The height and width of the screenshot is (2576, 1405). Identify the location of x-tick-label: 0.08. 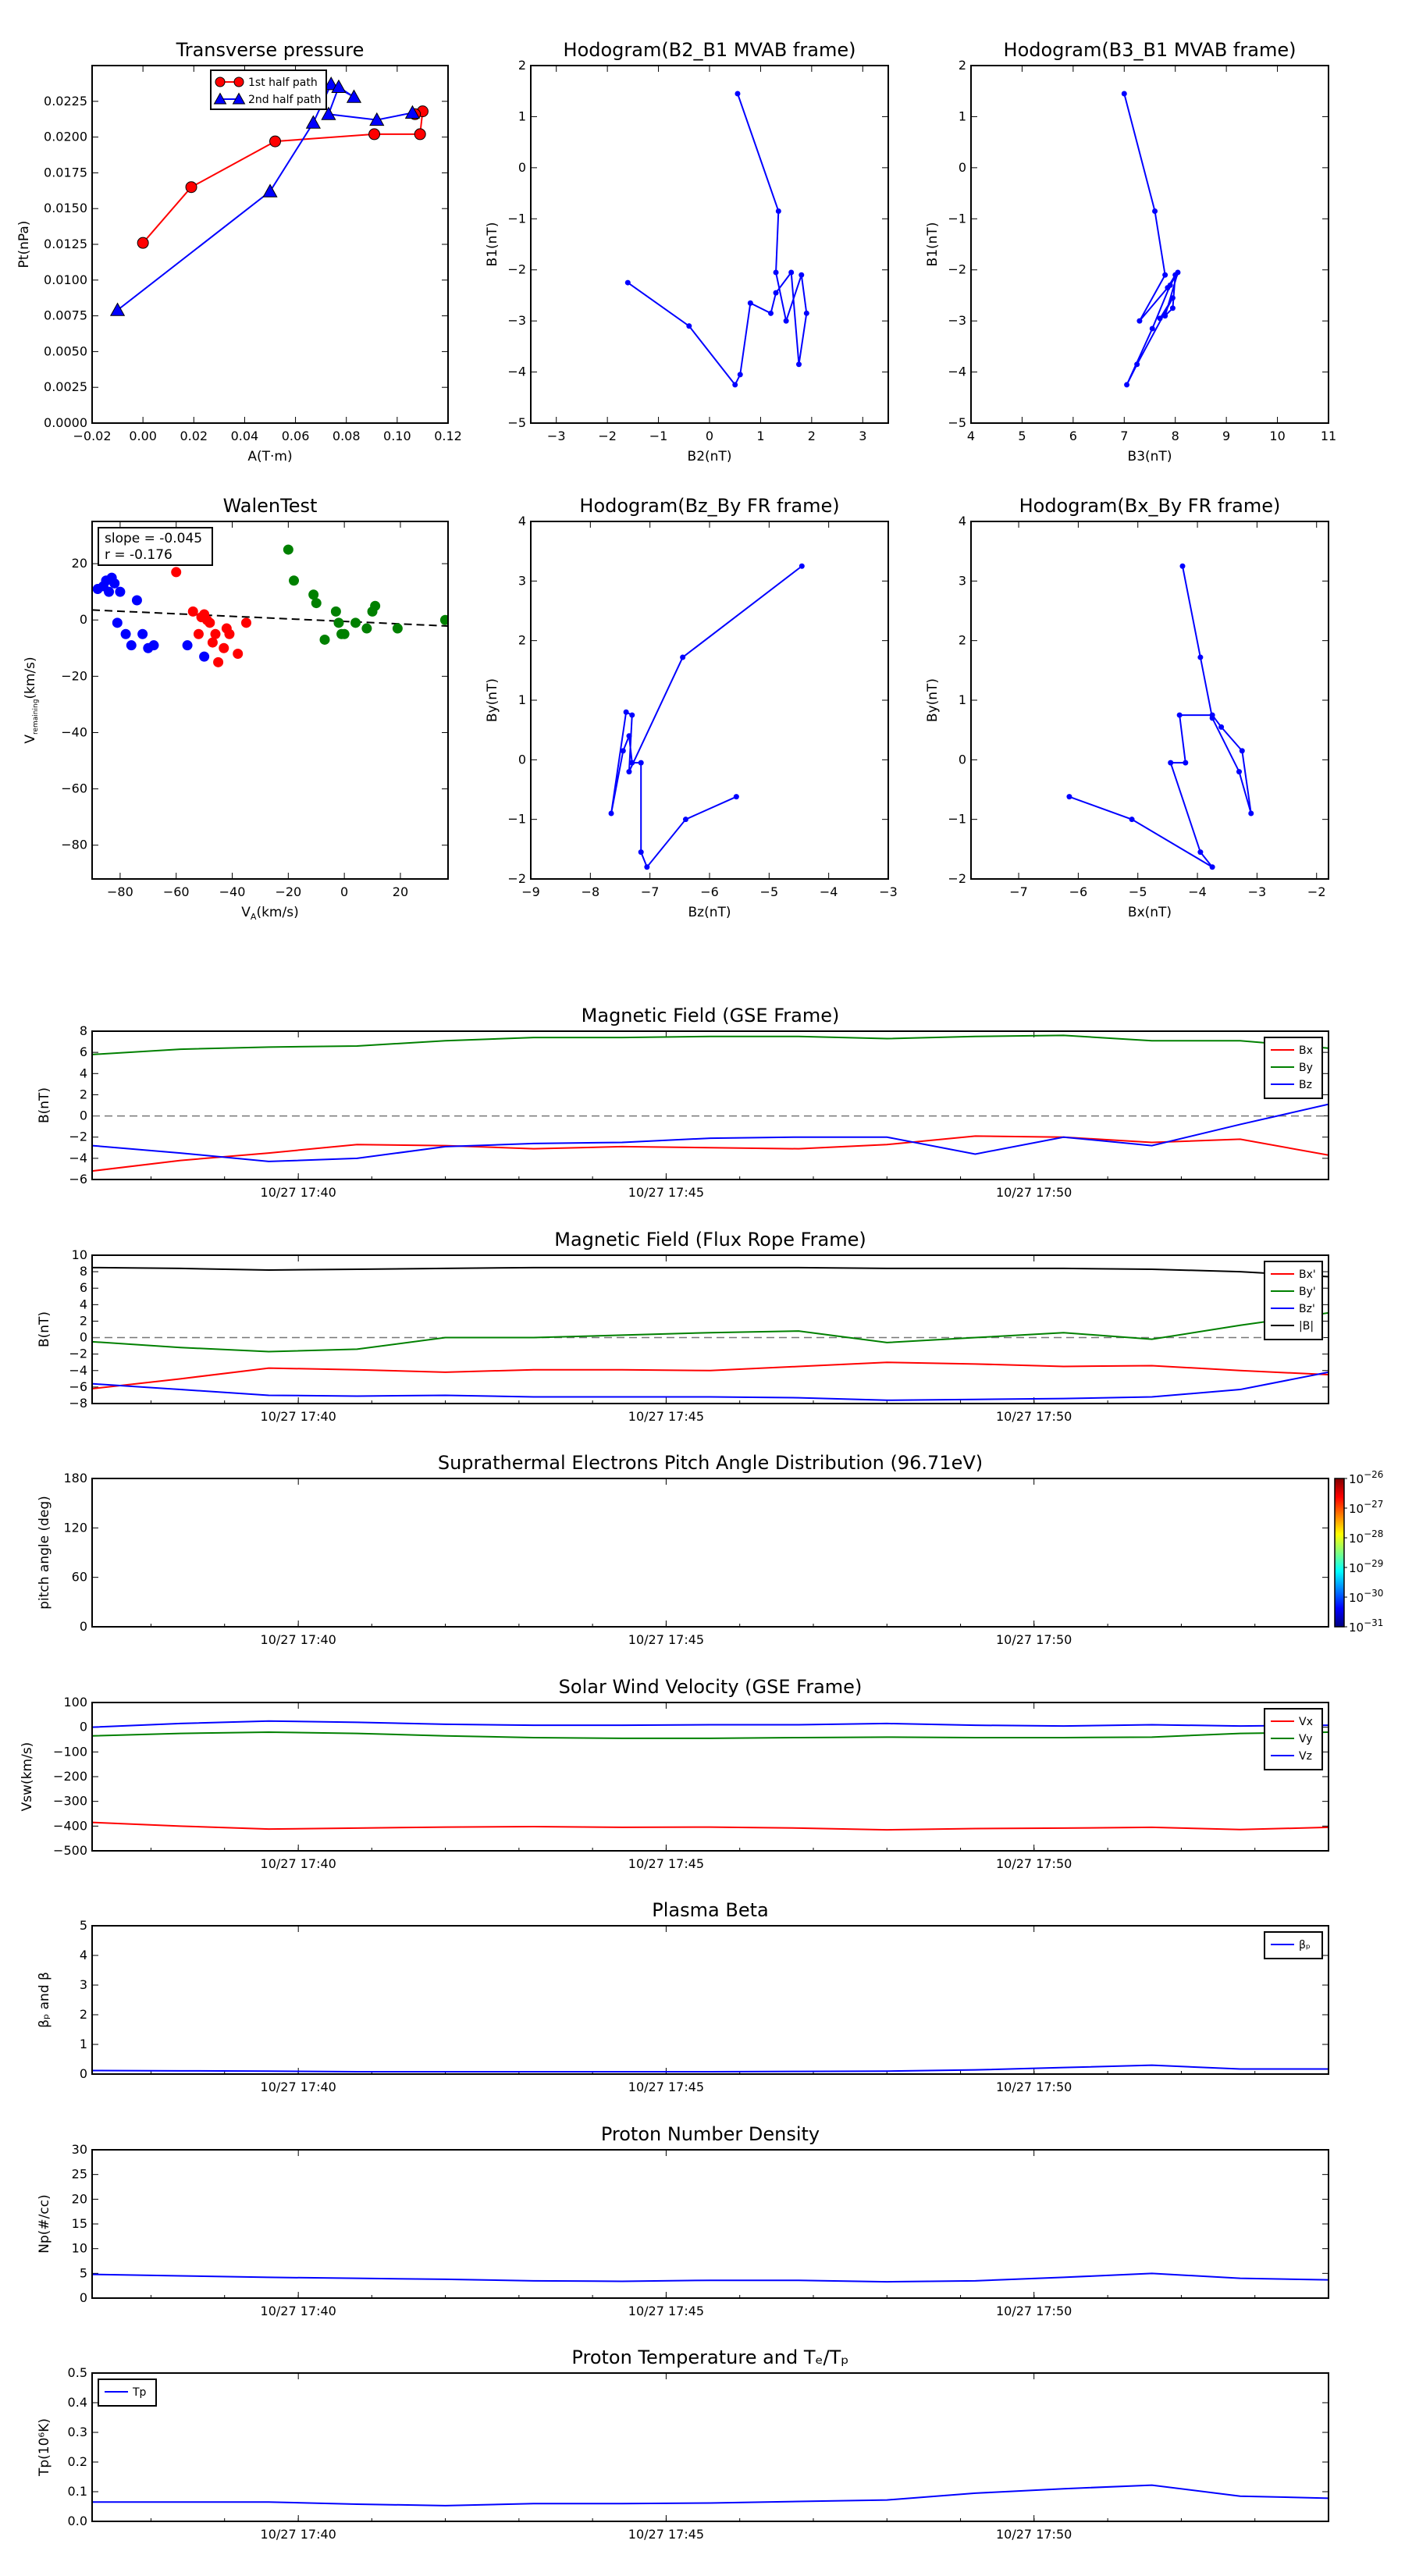
(347, 436).